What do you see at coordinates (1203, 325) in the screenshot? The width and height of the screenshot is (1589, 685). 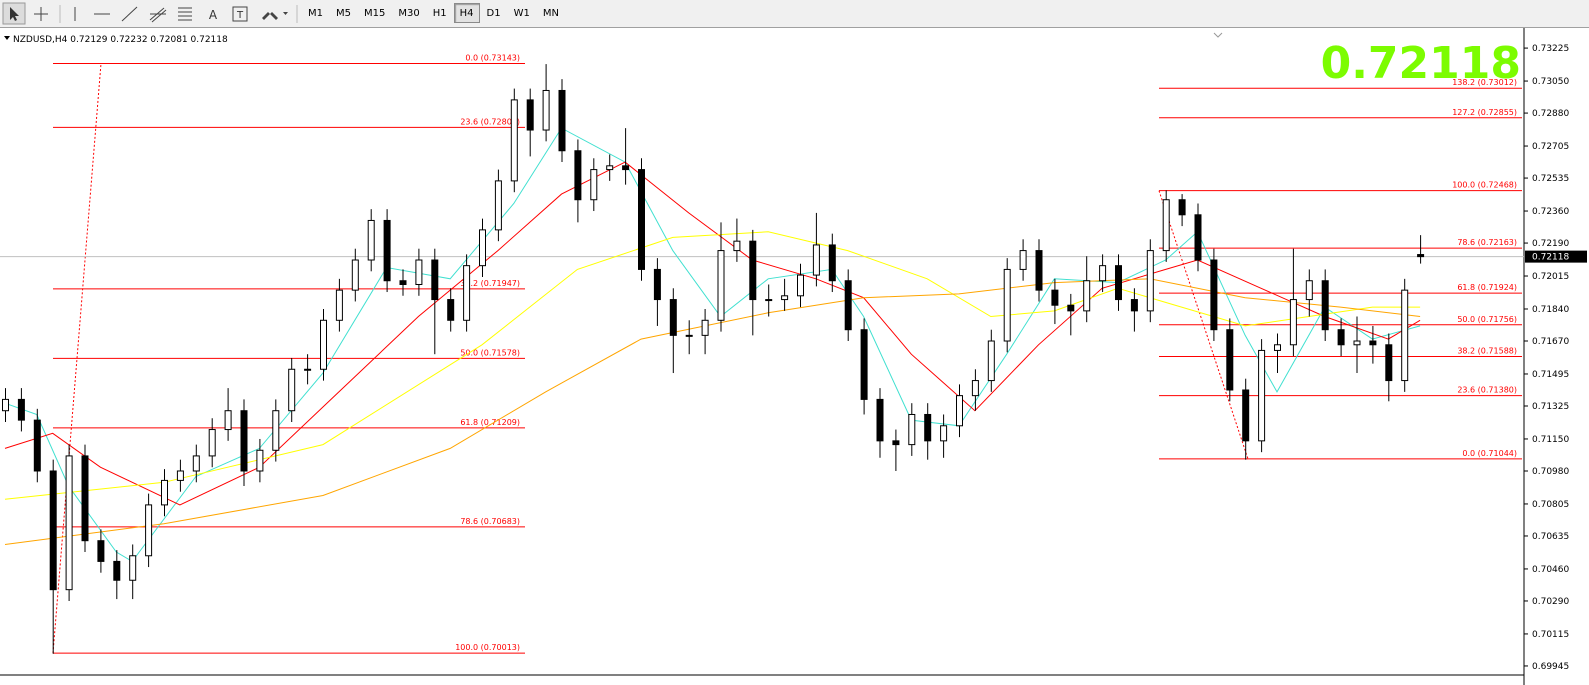 I see `fib-trendline` at bounding box center [1203, 325].